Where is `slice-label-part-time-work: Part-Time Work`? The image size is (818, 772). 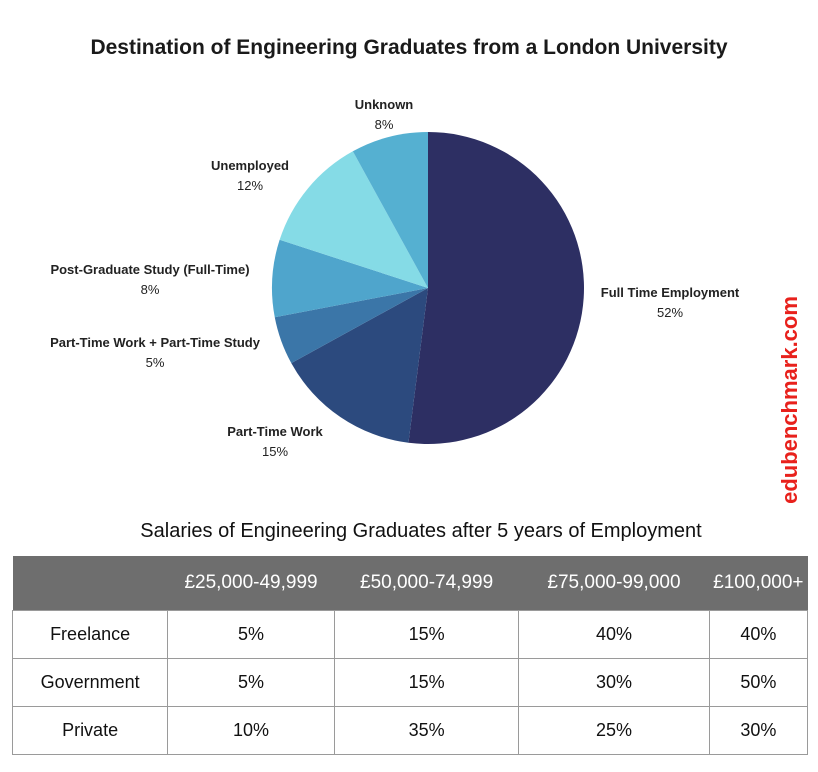
slice-label-part-time-work: Part-Time Work is located at coordinates (275, 431).